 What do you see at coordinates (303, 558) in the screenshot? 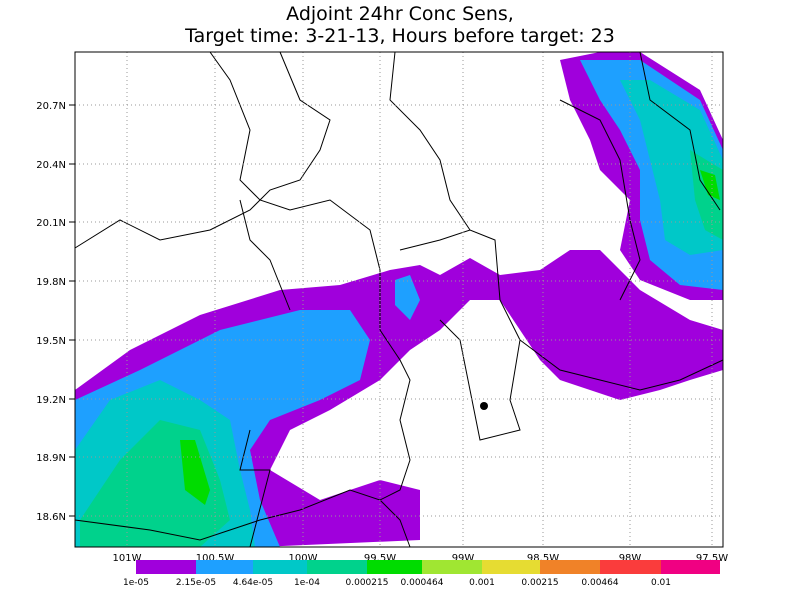
I see `lon-label: 100W` at bounding box center [303, 558].